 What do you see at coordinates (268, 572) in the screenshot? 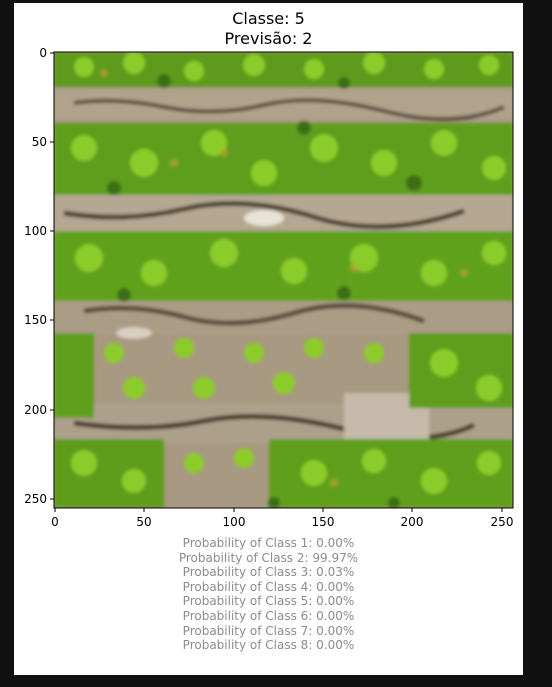
I see `probability-item: Probability of Class 3: 0.03%` at bounding box center [268, 572].